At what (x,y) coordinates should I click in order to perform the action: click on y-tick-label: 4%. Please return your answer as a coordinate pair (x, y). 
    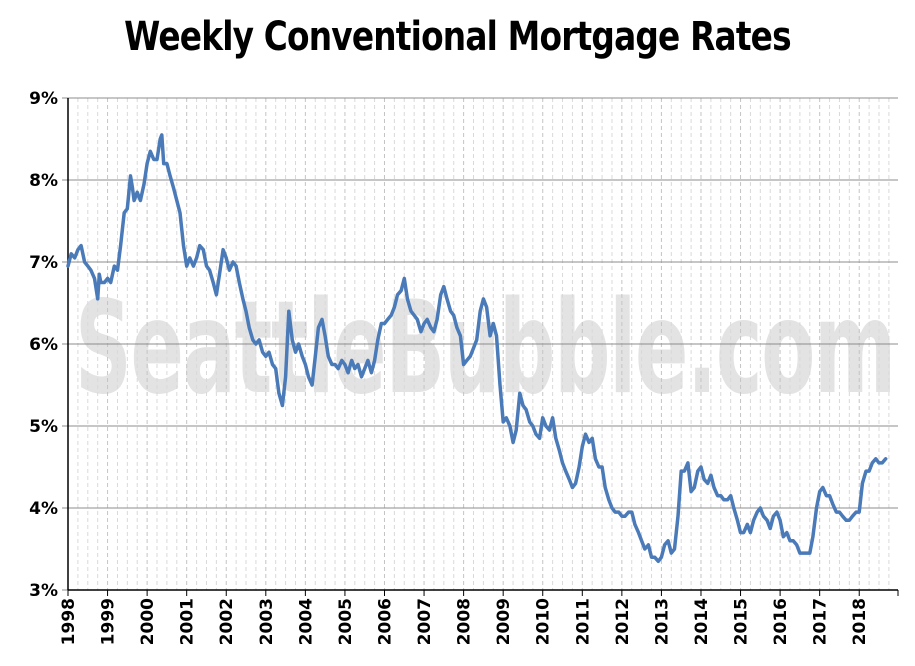
    Looking at the image, I should click on (43, 509).